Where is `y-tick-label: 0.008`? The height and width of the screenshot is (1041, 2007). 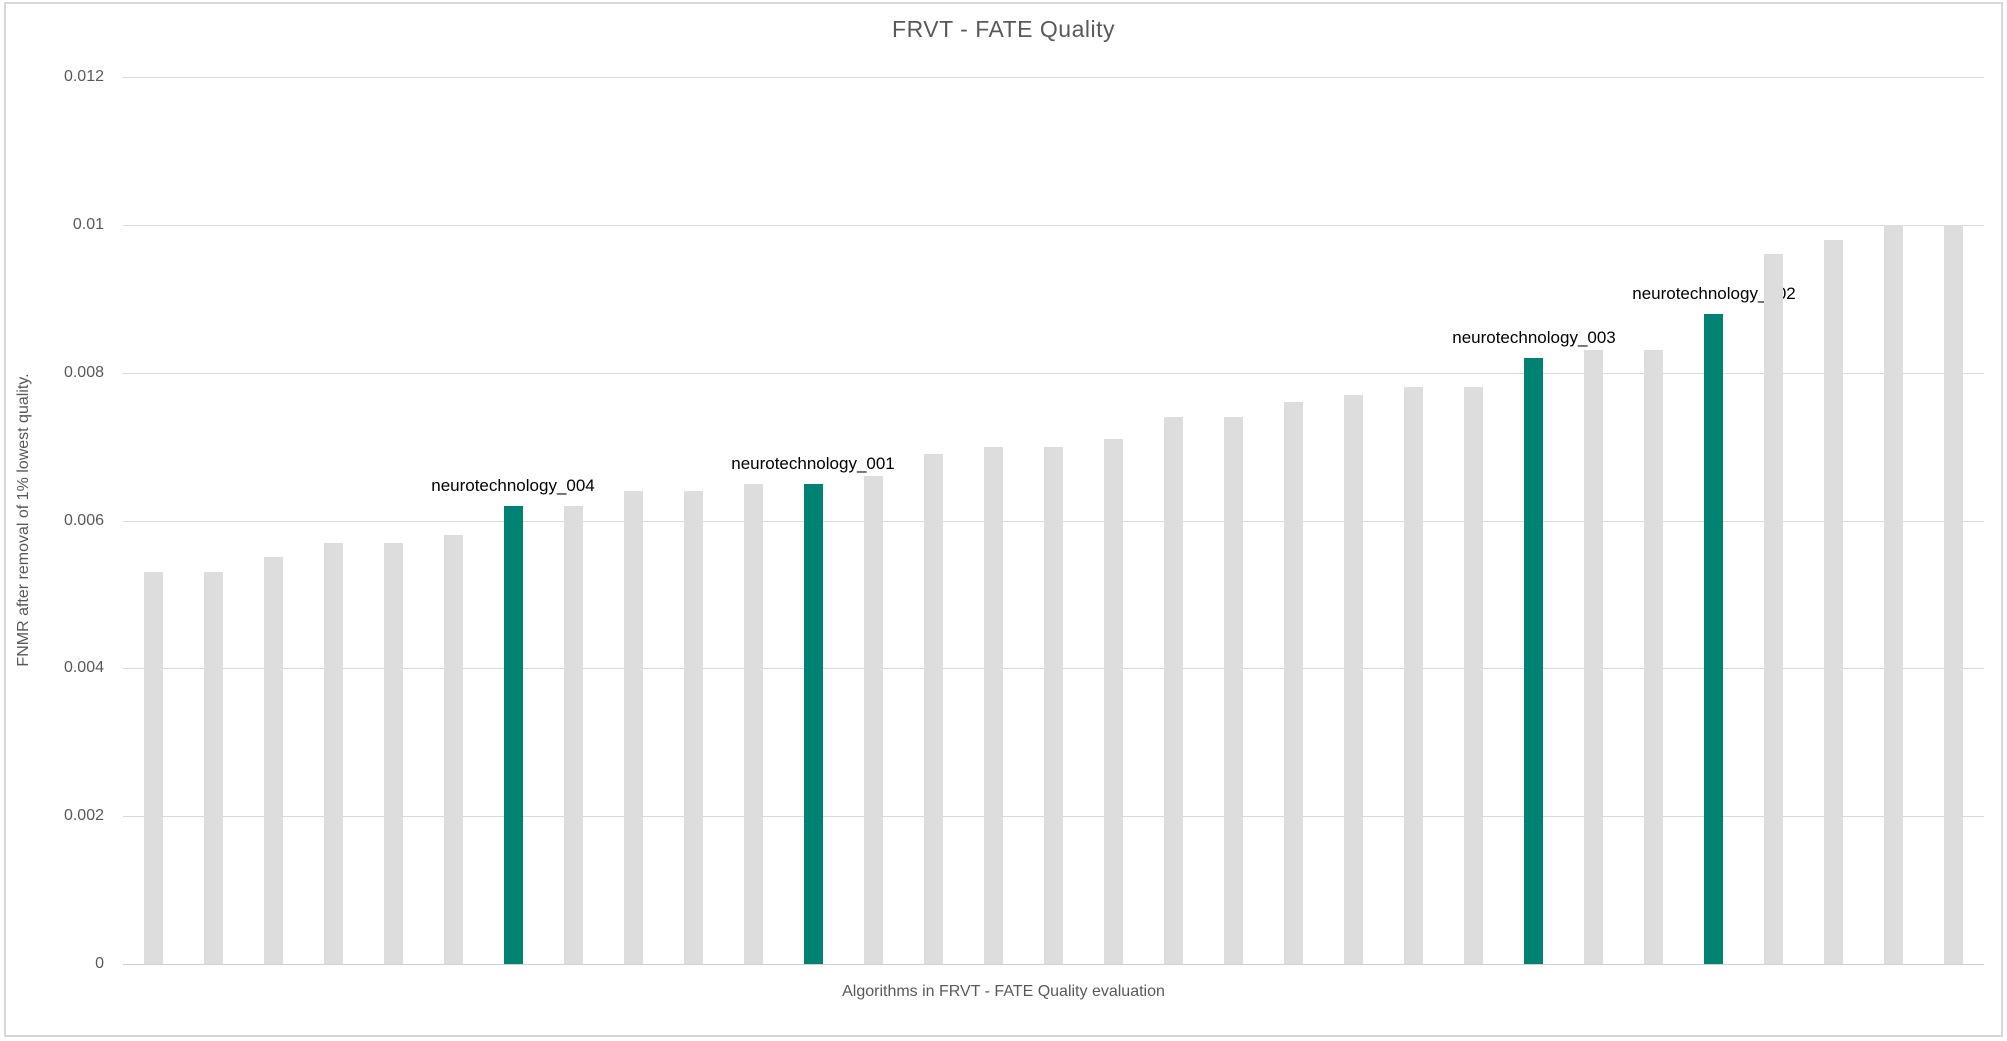 y-tick-label: 0.008 is located at coordinates (83, 372).